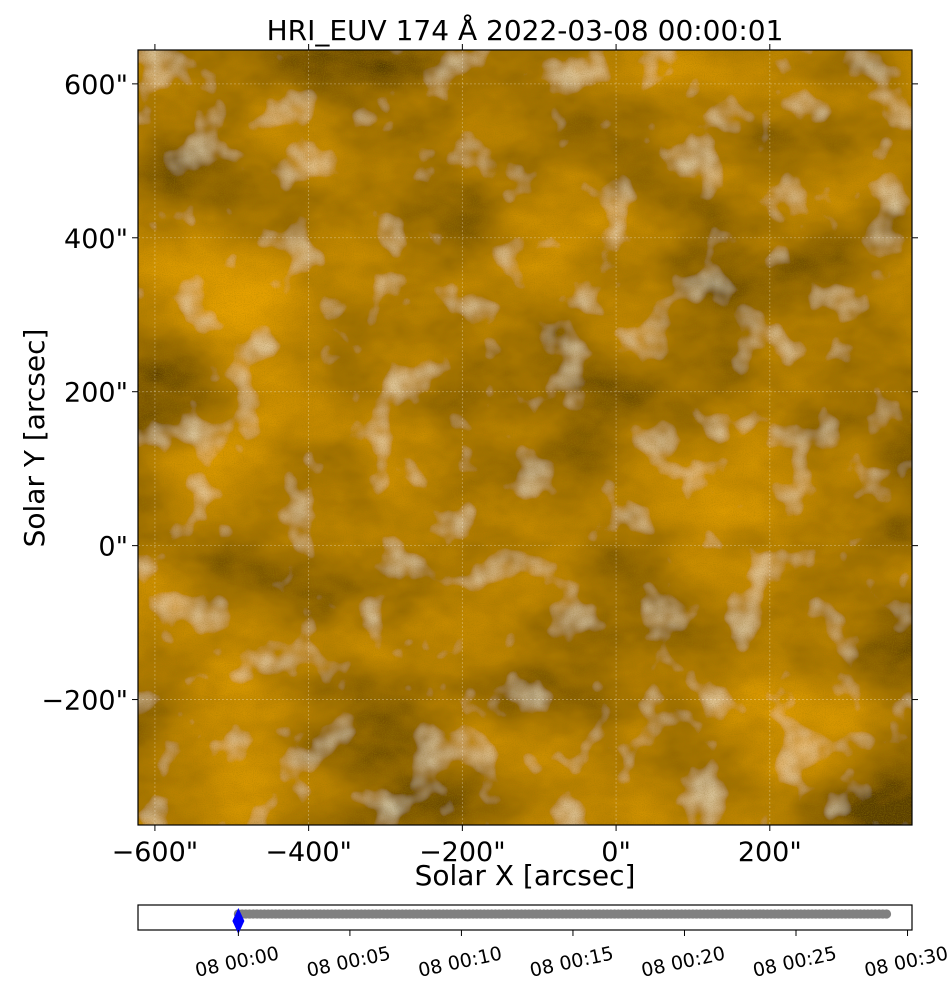  Describe the element at coordinates (308, 852) in the screenshot. I see `x-tick-label: −400"` at that location.